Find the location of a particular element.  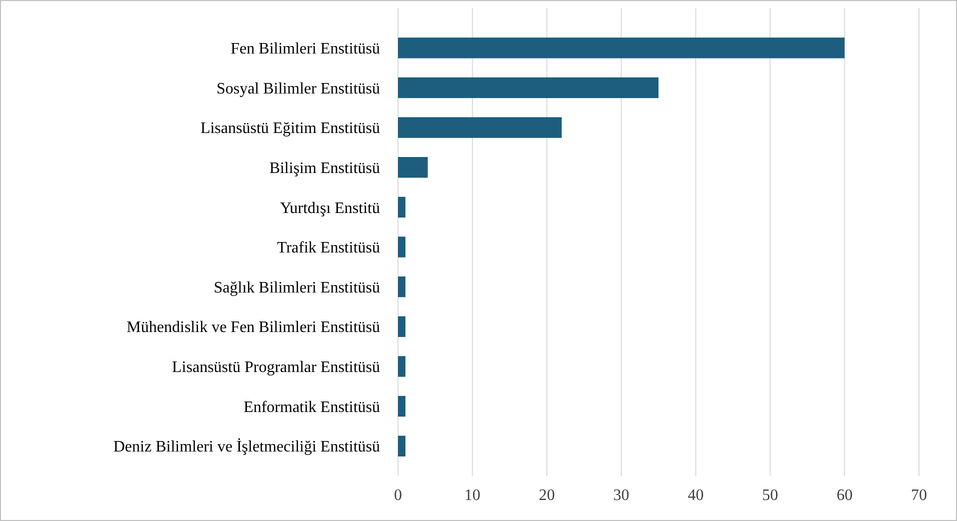

x-tick-label: 70 is located at coordinates (919, 495).